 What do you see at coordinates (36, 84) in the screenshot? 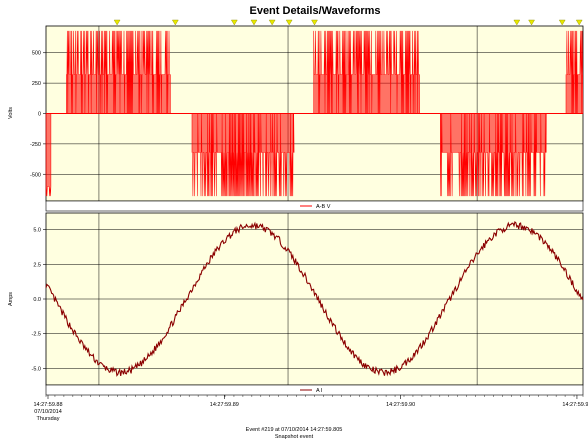
I see `y-tick-label: 250` at bounding box center [36, 84].